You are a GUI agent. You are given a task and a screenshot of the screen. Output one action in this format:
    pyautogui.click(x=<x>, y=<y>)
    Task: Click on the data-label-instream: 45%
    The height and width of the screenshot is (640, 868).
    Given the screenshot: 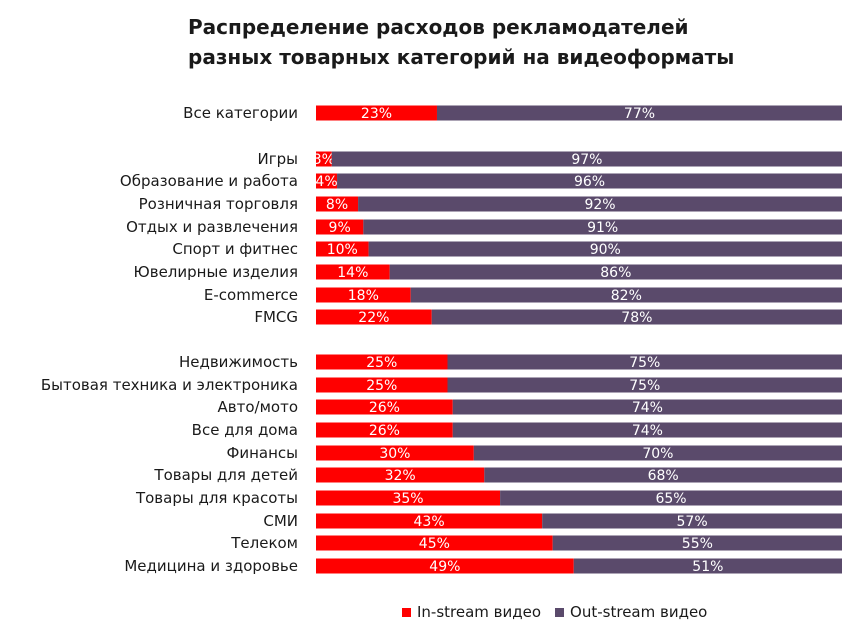 What is the action you would take?
    pyautogui.click(x=434, y=544)
    